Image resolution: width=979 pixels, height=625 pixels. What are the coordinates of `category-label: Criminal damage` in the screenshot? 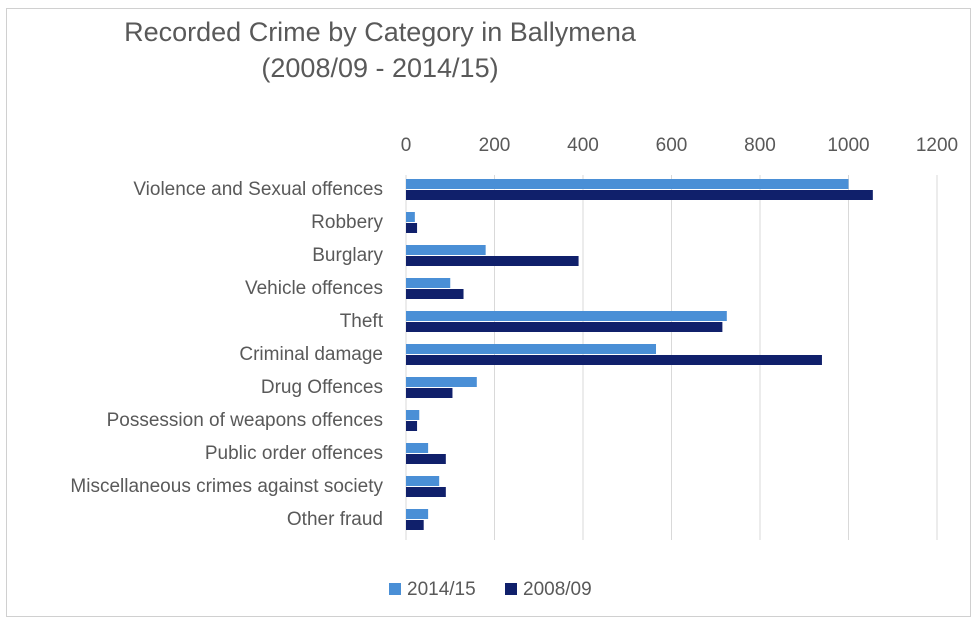 It's located at (311, 354).